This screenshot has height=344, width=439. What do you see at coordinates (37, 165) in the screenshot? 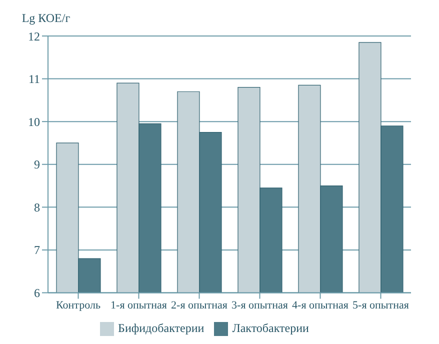
I see `y-tick-label: 9` at bounding box center [37, 165].